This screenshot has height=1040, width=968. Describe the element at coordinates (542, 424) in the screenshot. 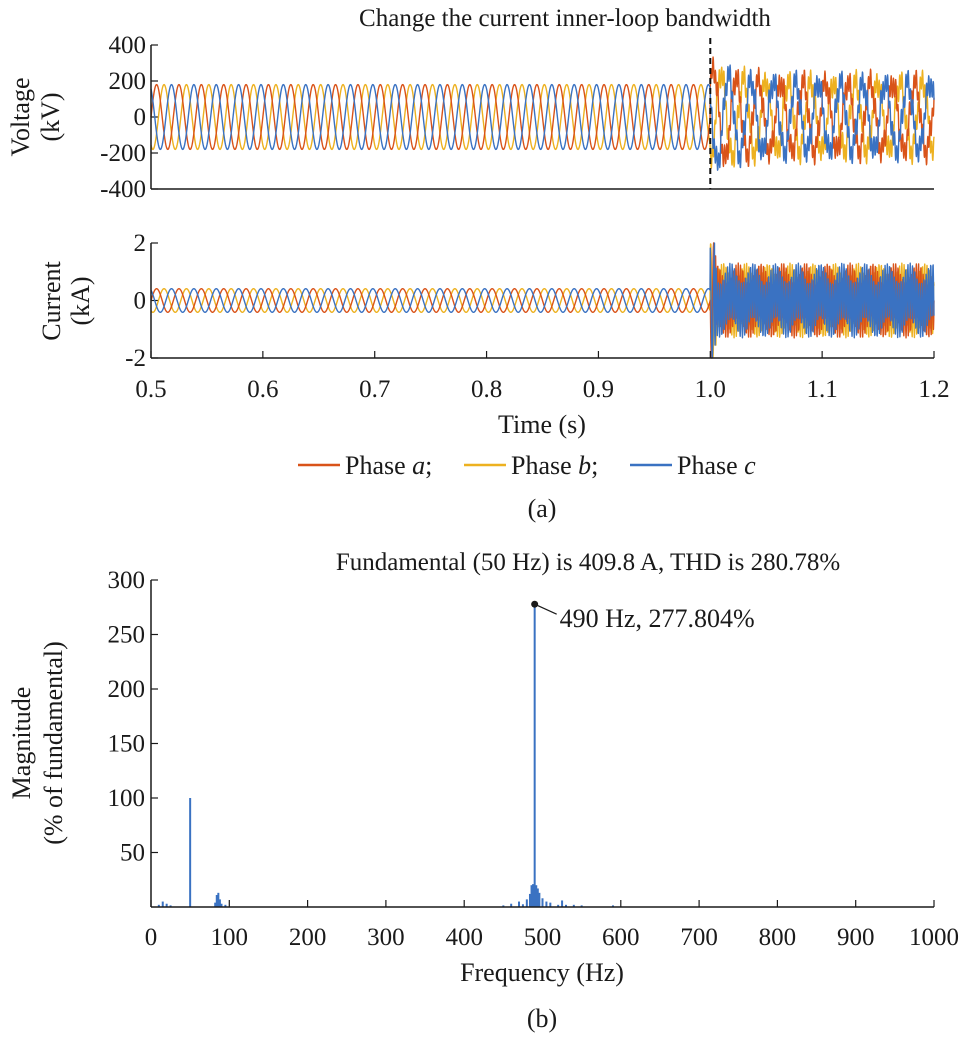

I see `current-xlabel: Time (s)` at that location.